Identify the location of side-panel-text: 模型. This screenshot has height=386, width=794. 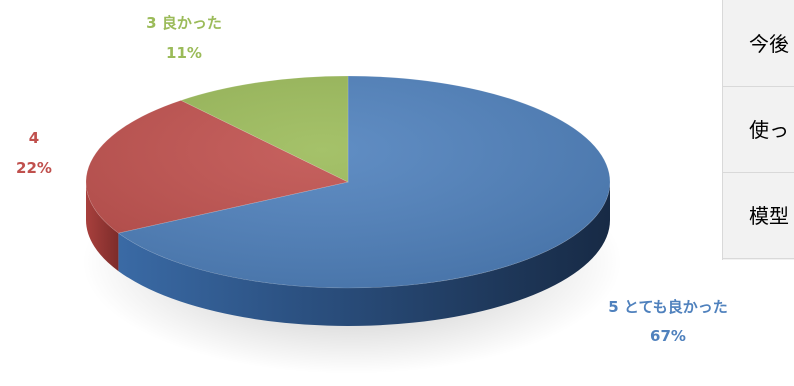
(769, 216).